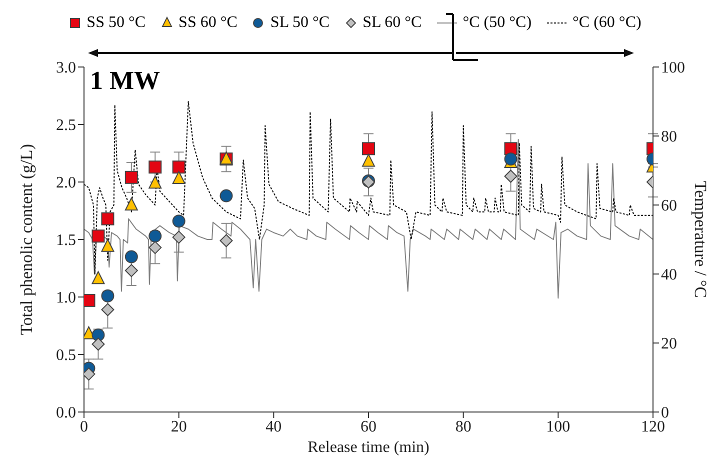 This screenshot has height=465, width=709. I want to click on y2-tick-label: 60, so click(669, 206).